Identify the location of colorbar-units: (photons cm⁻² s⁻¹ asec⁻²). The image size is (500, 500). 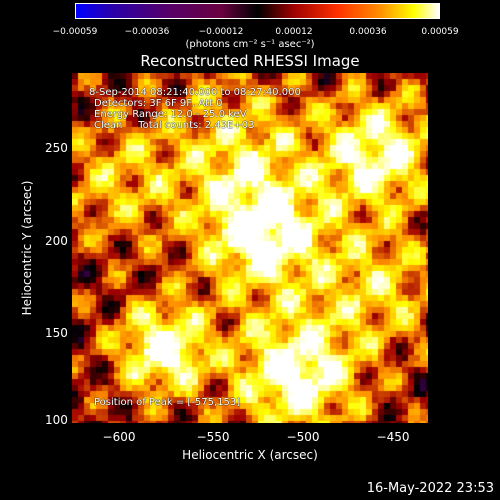
(250, 44).